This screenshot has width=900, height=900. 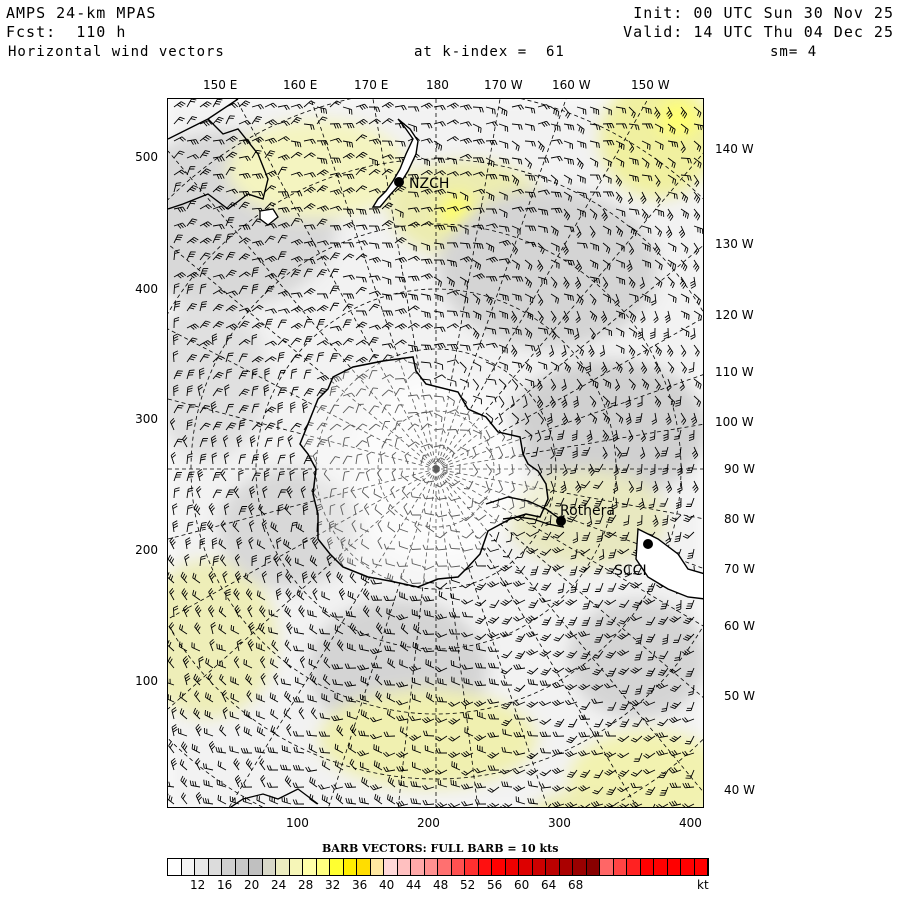 I want to click on color-bar-tick: 44, so click(x=414, y=885).